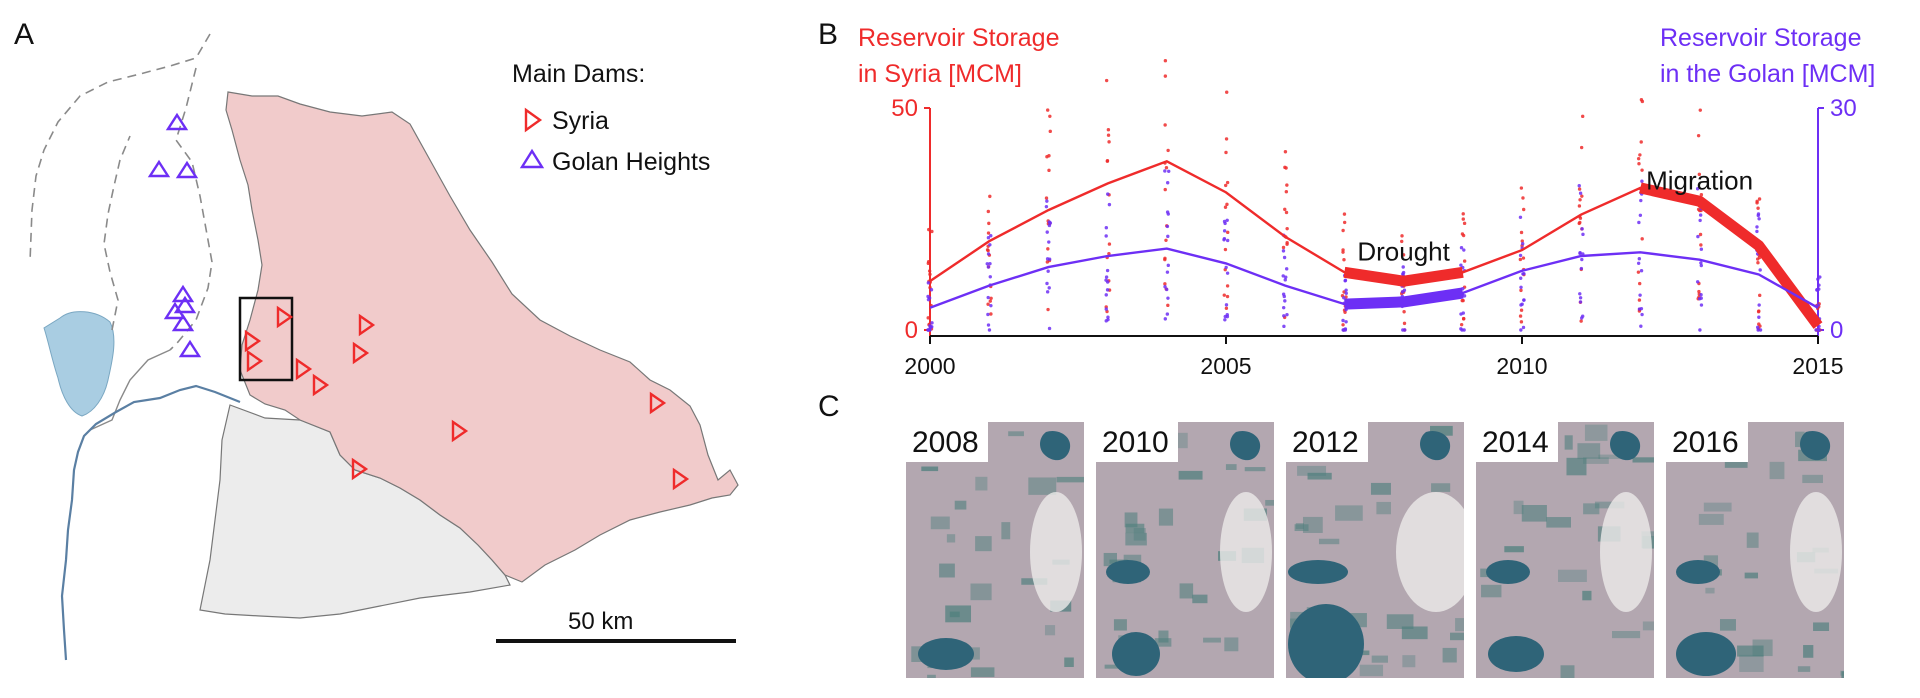 The image size is (1920, 698). I want to click on satellite-image: 2014, so click(1565, 550).